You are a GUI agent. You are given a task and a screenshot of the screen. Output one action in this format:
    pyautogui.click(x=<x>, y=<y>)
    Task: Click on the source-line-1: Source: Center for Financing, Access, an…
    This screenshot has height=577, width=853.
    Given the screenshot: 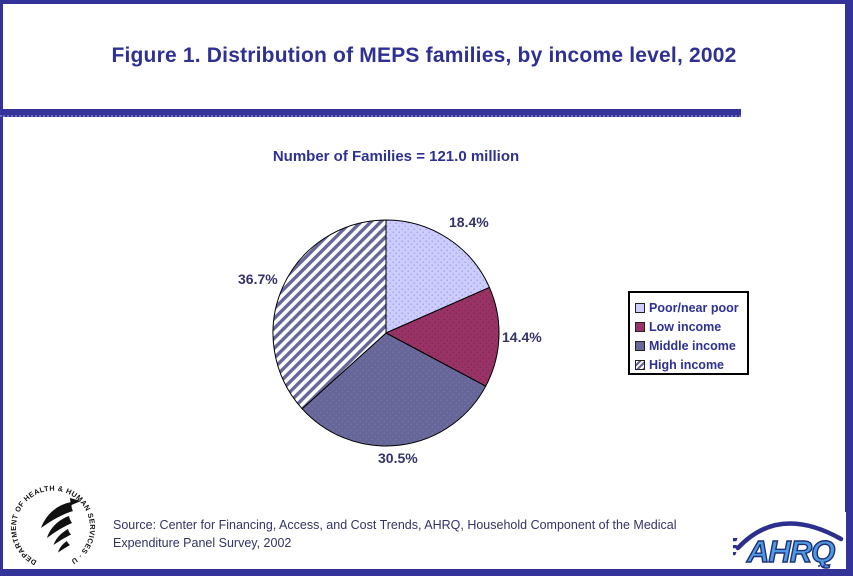 What is the action you would take?
    pyautogui.click(x=395, y=525)
    